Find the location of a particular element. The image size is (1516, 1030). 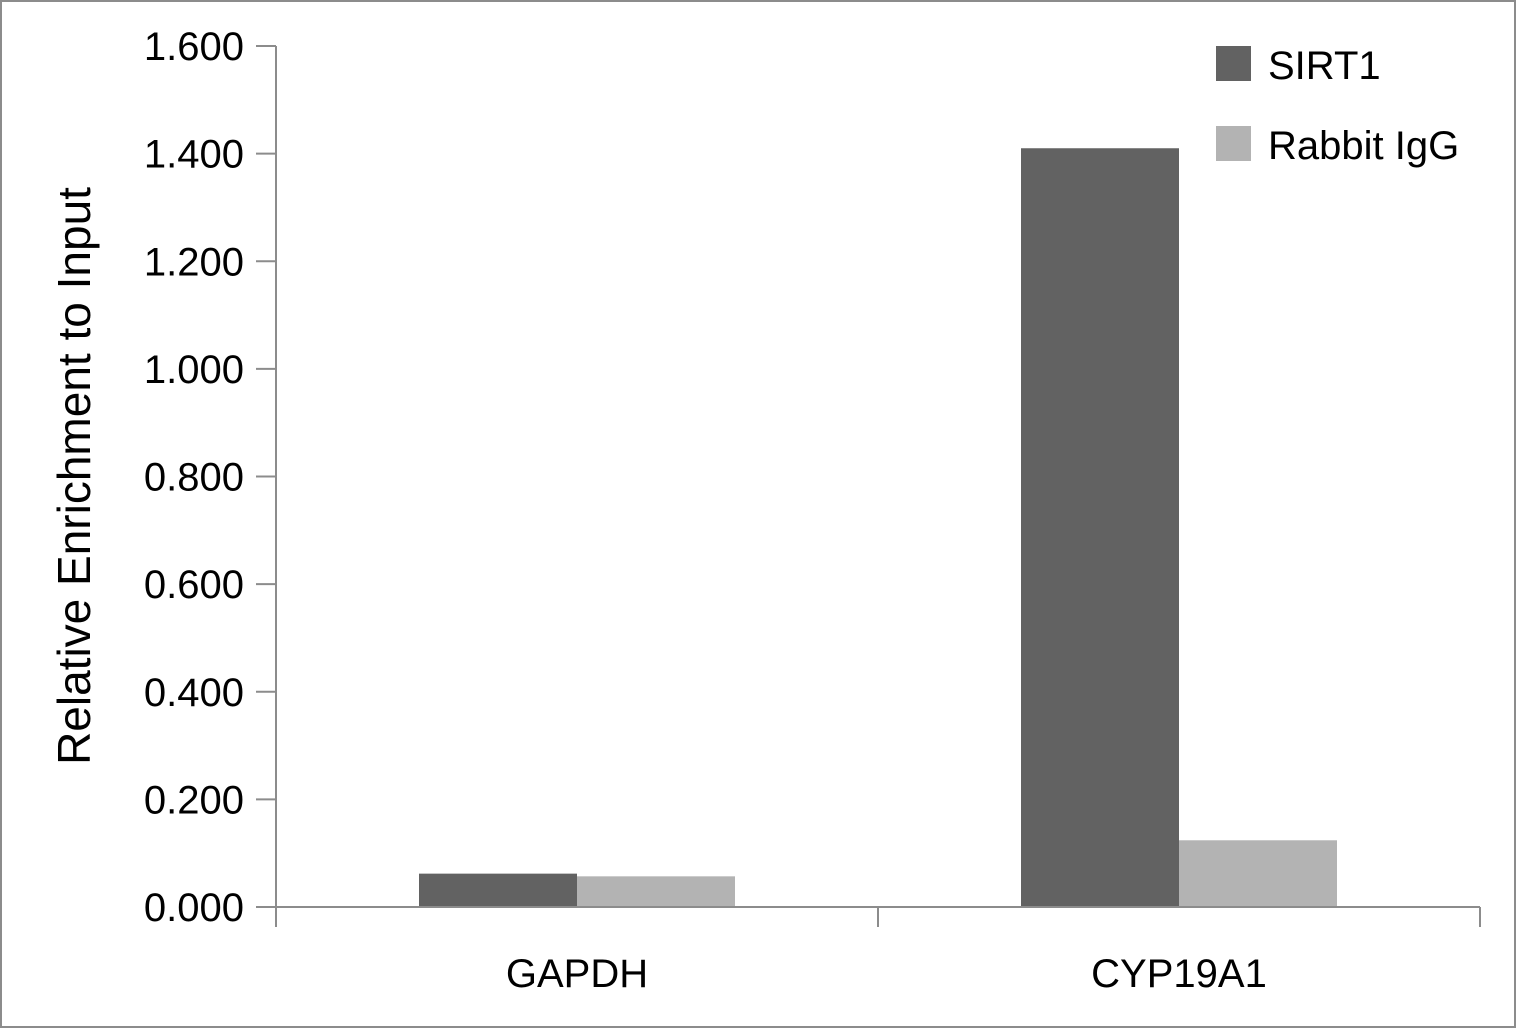

y-tick-label: 0.200 is located at coordinates (194, 800).